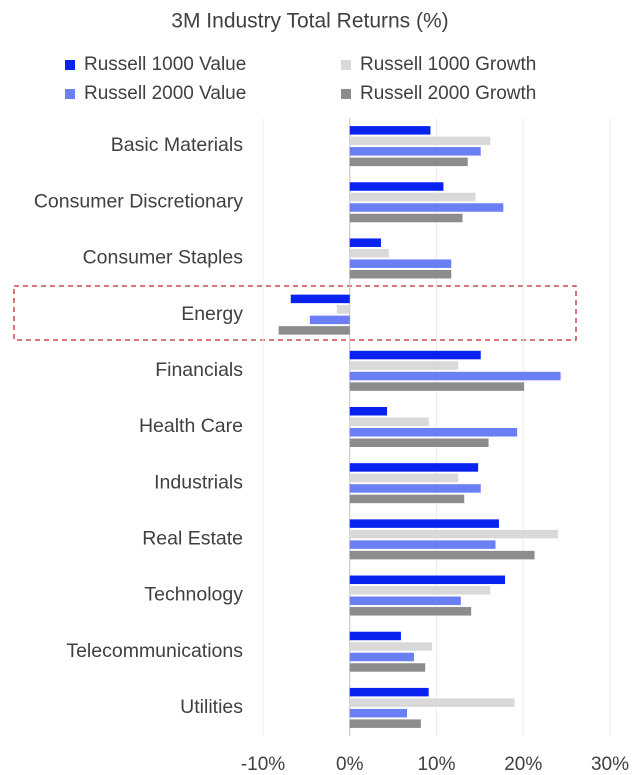  Describe the element at coordinates (165, 93) in the screenshot. I see `legend-label: Russell 2000 Value` at that location.